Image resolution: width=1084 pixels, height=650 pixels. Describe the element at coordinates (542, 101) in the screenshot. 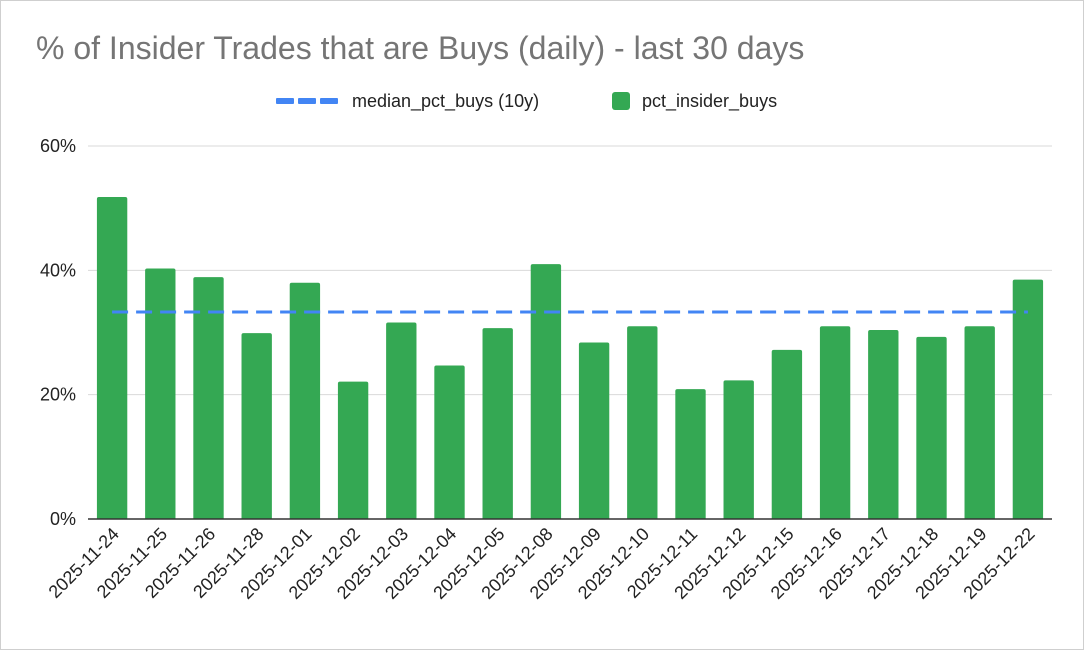

I see `chart-legend: median_pct_buys (10y) pct_insider_buys` at that location.